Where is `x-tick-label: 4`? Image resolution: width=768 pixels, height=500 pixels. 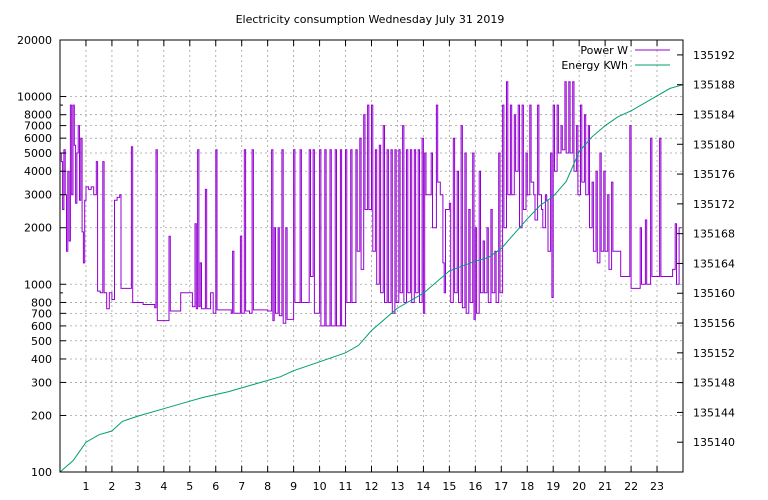
x-tick-label: 4 is located at coordinates (163, 486).